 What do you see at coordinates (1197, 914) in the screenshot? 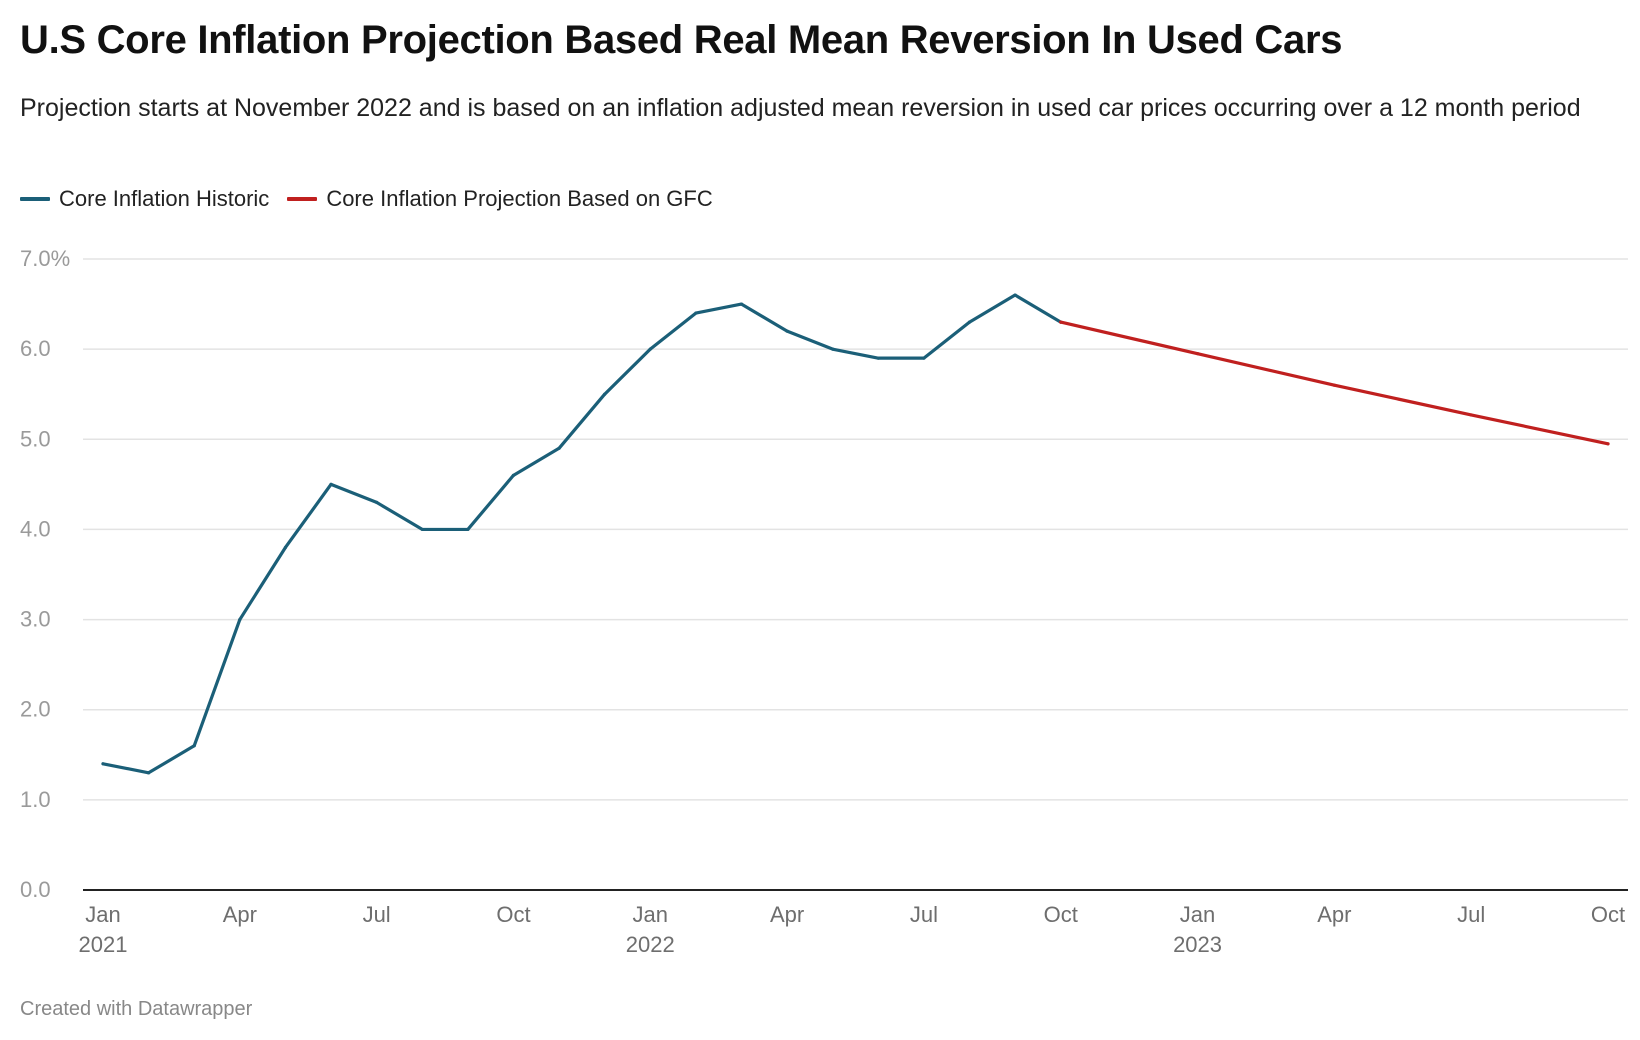
I see `x-tick-label-8: Jan` at bounding box center [1197, 914].